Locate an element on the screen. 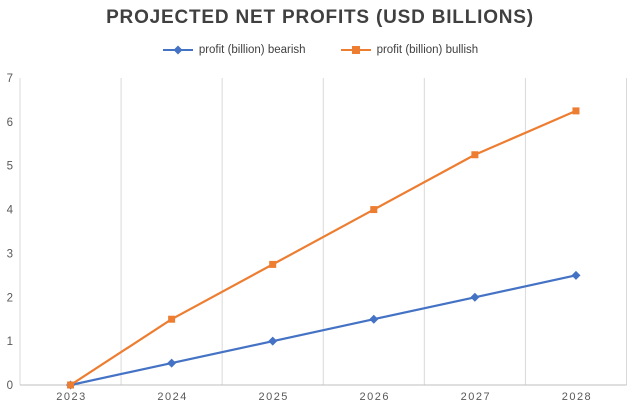 This screenshot has width=640, height=414. x-axis-tick-label: 2023 is located at coordinates (71, 397).